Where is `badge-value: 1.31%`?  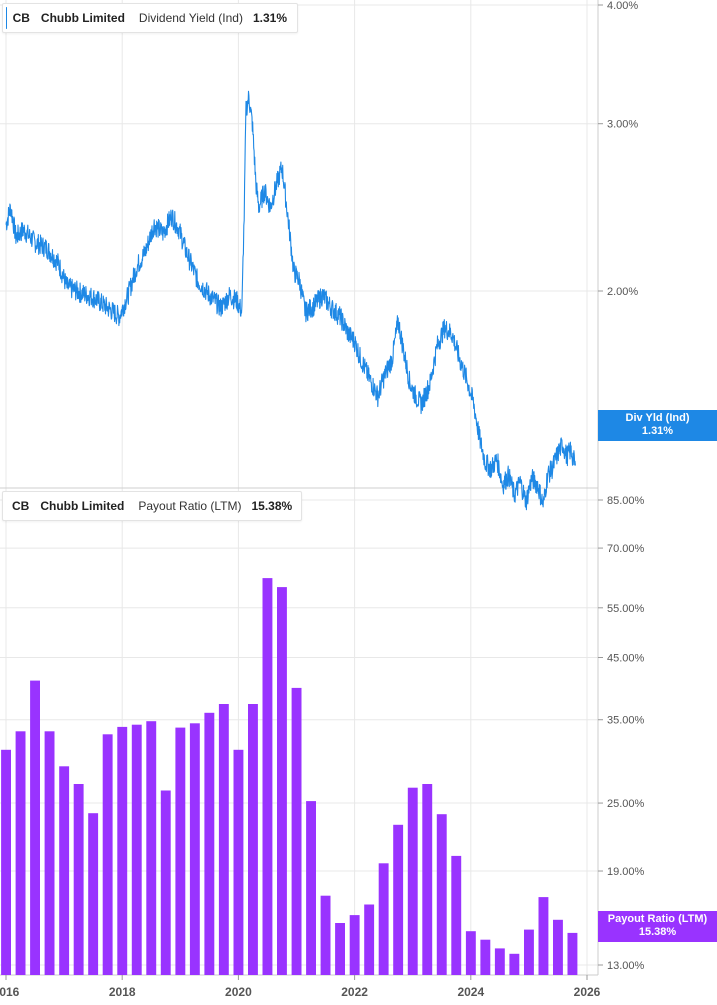
badge-value: 1.31% is located at coordinates (657, 431).